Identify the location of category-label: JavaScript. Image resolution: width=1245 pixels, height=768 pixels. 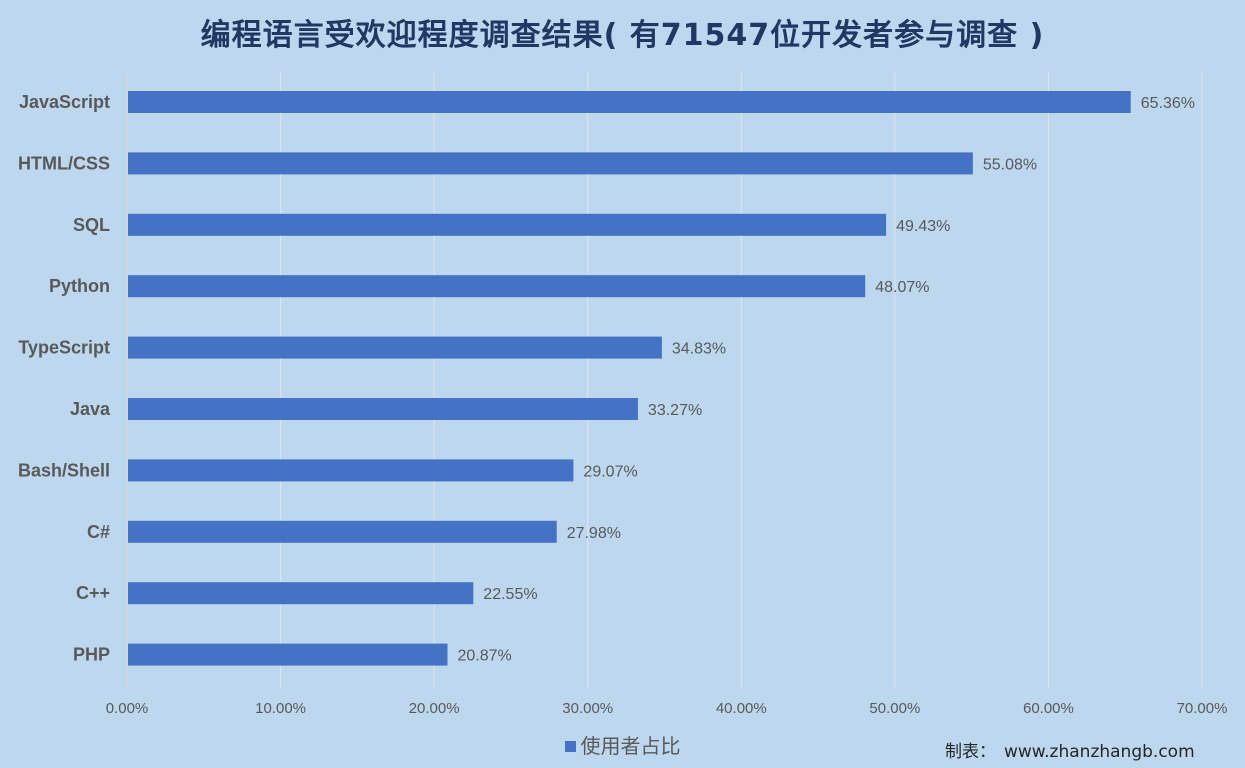
(64, 102).